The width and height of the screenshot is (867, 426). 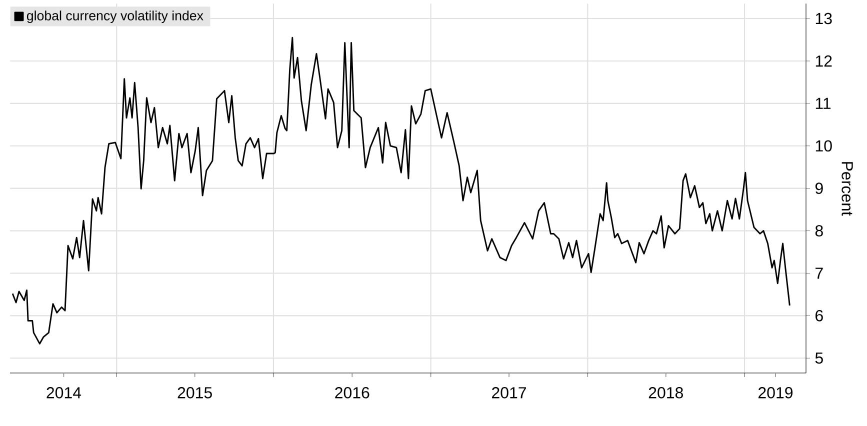 I want to click on y-tick-label: 11, so click(x=823, y=103).